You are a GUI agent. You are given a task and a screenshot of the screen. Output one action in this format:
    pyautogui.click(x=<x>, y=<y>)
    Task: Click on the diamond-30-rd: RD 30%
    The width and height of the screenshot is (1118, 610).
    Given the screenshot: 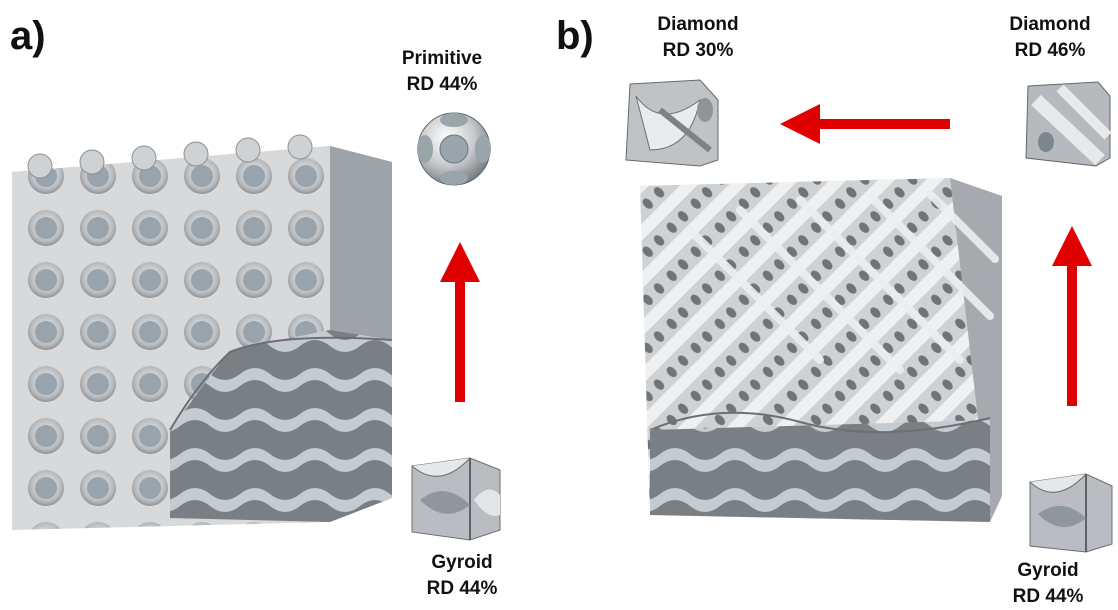 What is the action you would take?
    pyautogui.click(x=698, y=50)
    